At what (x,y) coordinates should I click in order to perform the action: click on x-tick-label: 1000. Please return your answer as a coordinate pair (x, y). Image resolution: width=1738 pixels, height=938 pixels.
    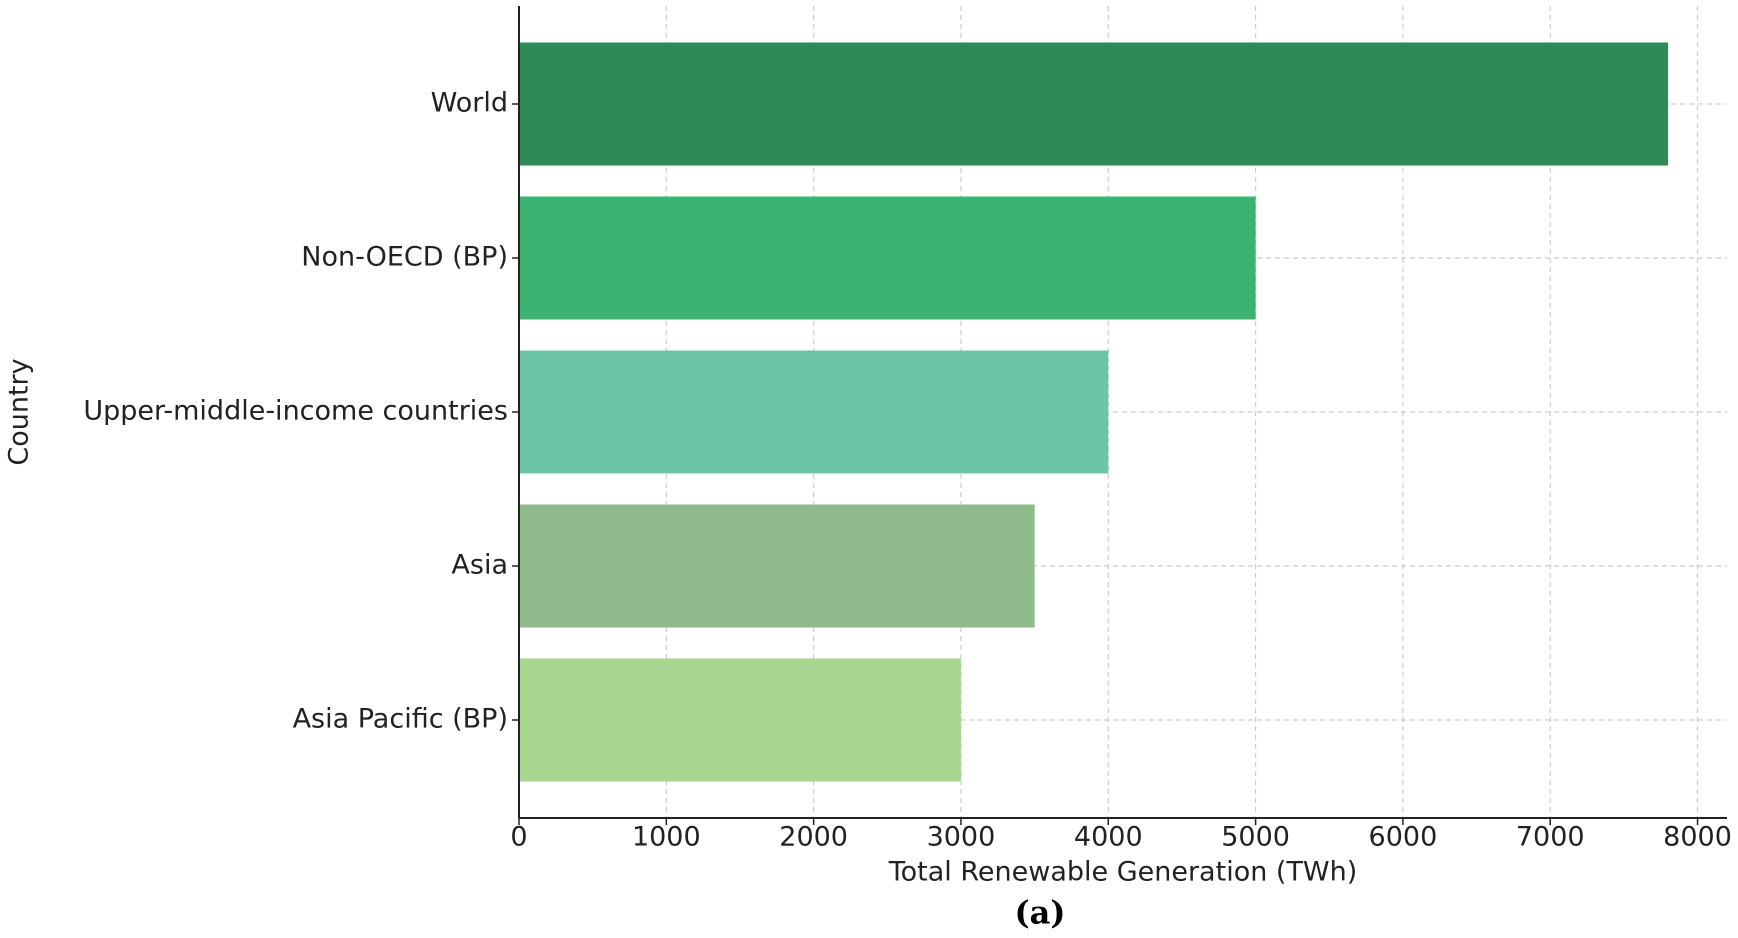
    Looking at the image, I should click on (666, 837).